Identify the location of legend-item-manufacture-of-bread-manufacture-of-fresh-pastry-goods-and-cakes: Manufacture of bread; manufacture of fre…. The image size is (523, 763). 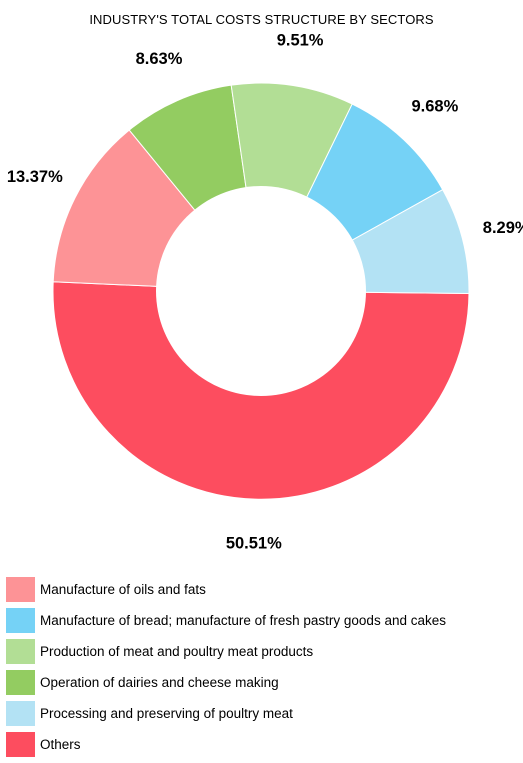
(262, 620).